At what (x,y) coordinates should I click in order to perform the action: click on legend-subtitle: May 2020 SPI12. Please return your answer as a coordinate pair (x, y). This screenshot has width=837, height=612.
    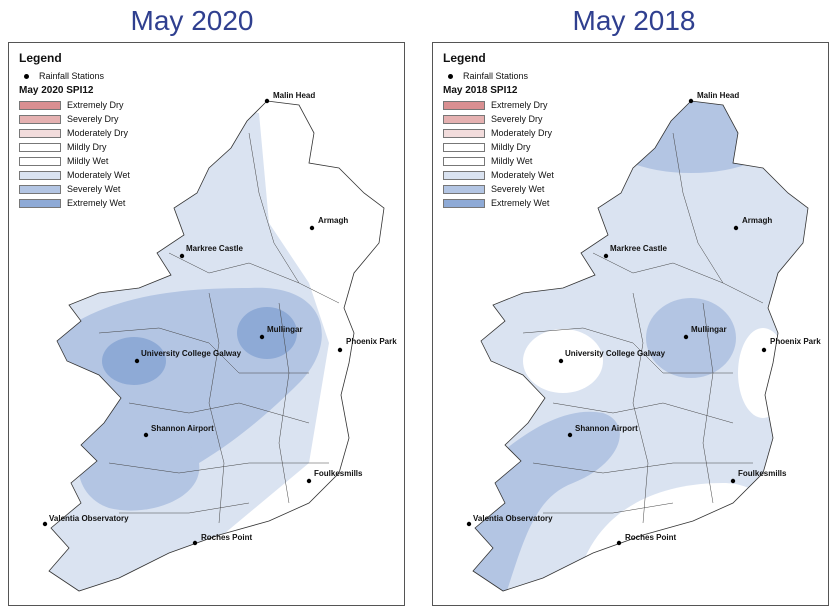
    Looking at the image, I should click on (56, 90).